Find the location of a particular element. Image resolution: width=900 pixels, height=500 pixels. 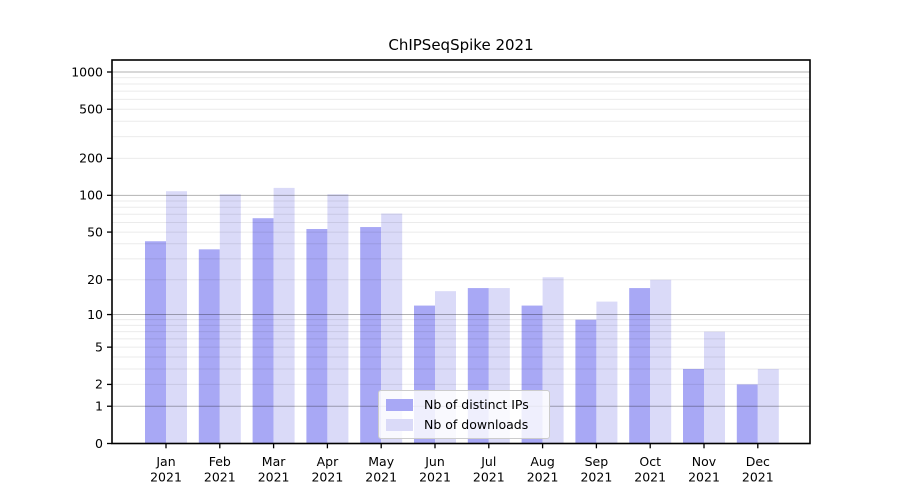

y-tick-label: 100 is located at coordinates (91, 195).